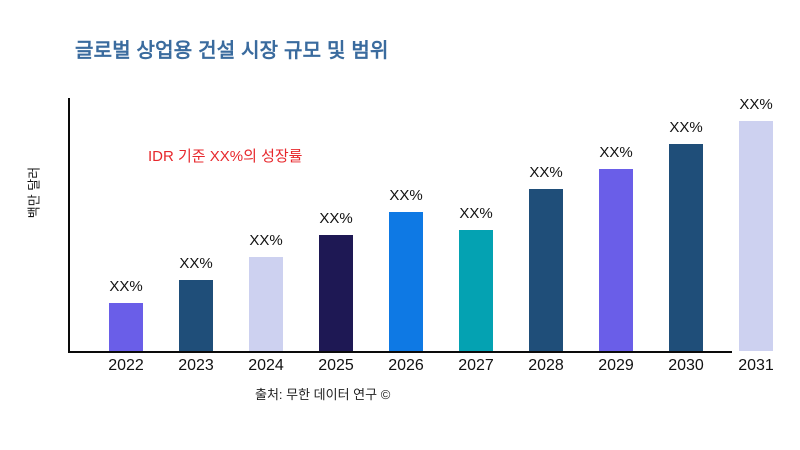 The height and width of the screenshot is (450, 800). Describe the element at coordinates (546, 270) in the screenshot. I see `bar-2028` at that location.